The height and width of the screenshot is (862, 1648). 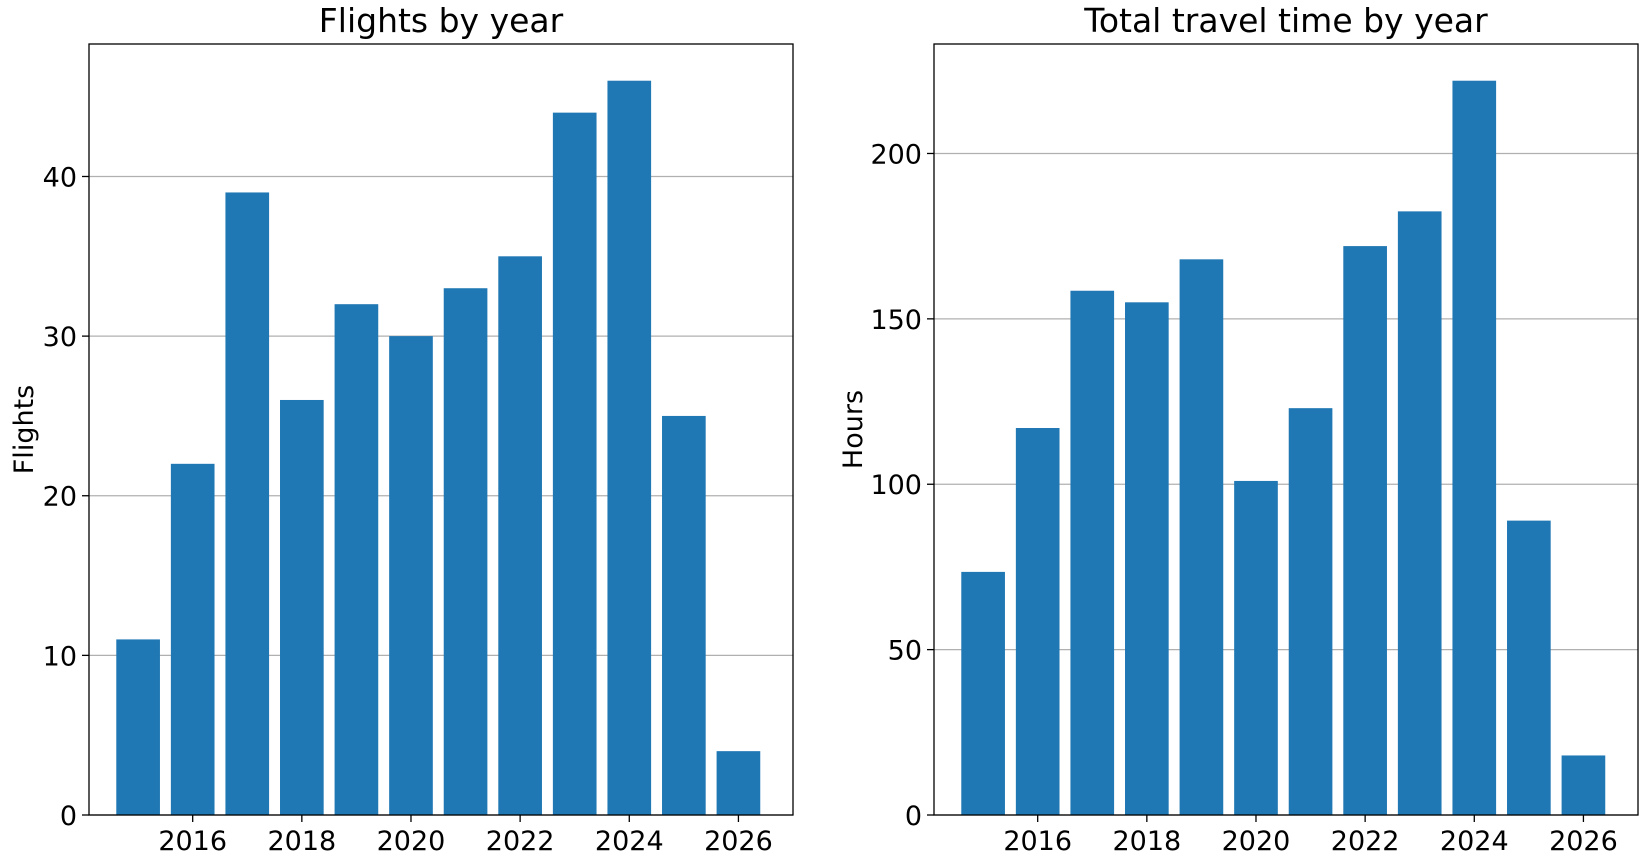 I want to click on y-tick-label: 50, so click(x=905, y=651).